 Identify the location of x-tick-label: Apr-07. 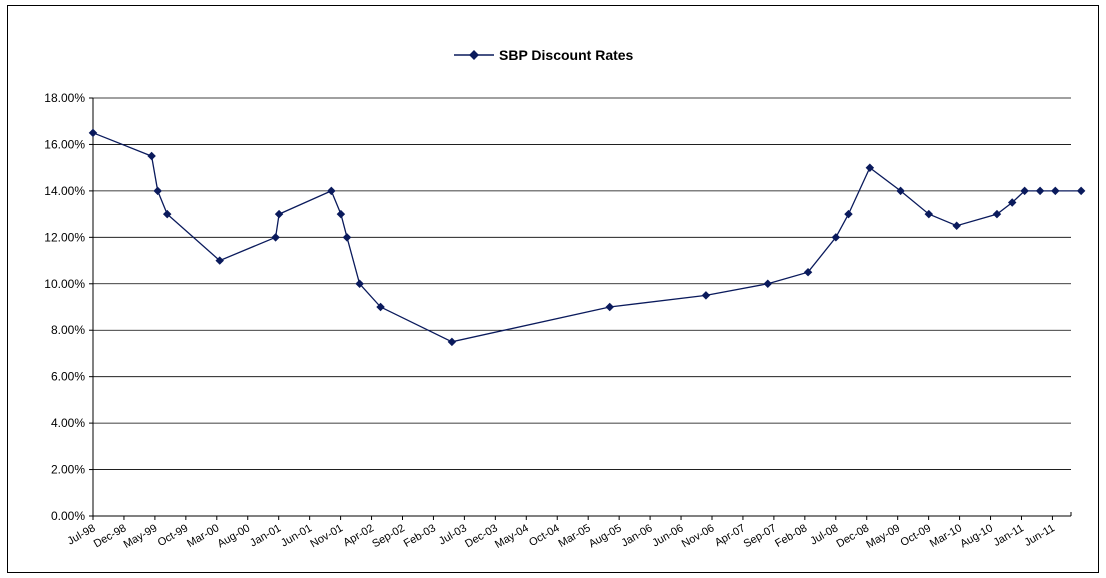
(730, 535).